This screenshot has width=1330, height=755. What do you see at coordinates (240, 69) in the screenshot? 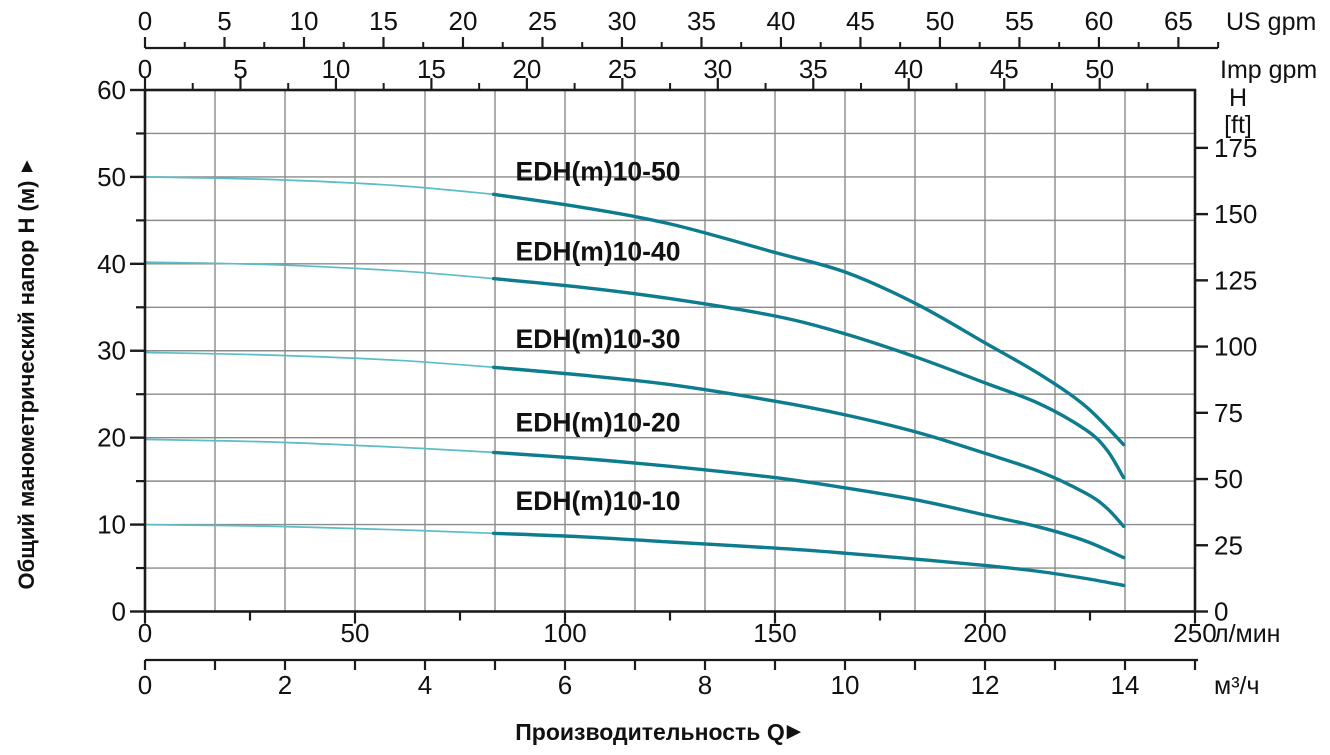
I see `imp-gpm-tick-label: 5` at bounding box center [240, 69].